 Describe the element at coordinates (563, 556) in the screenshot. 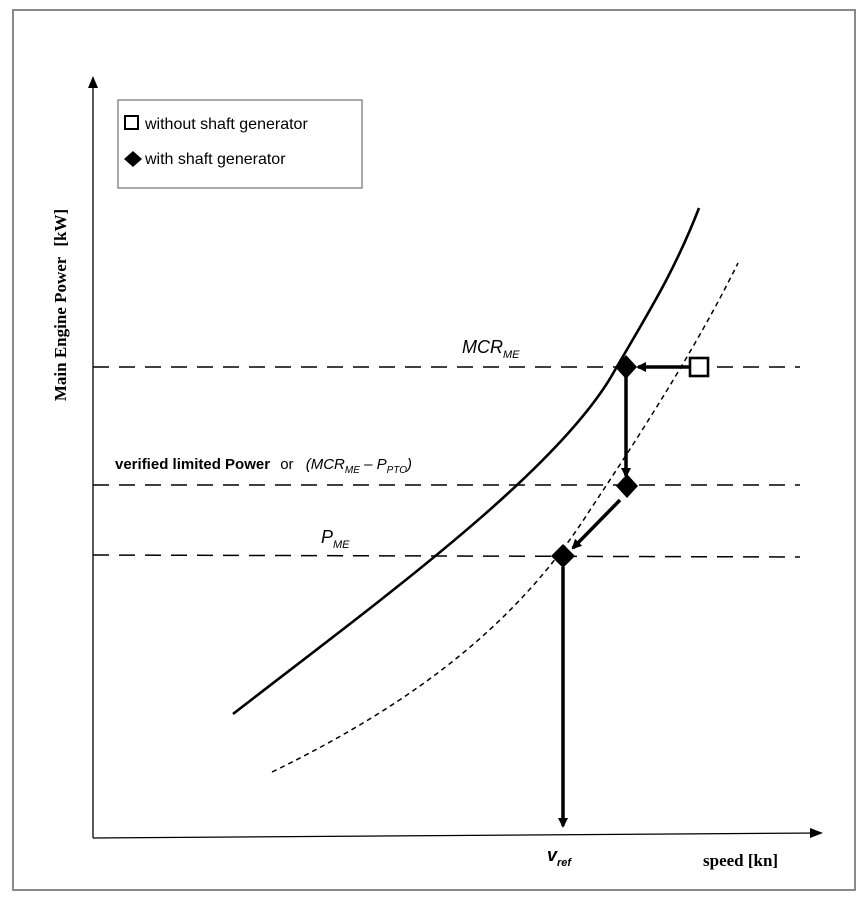

I see `with-shaft-generator-point-pme` at that location.